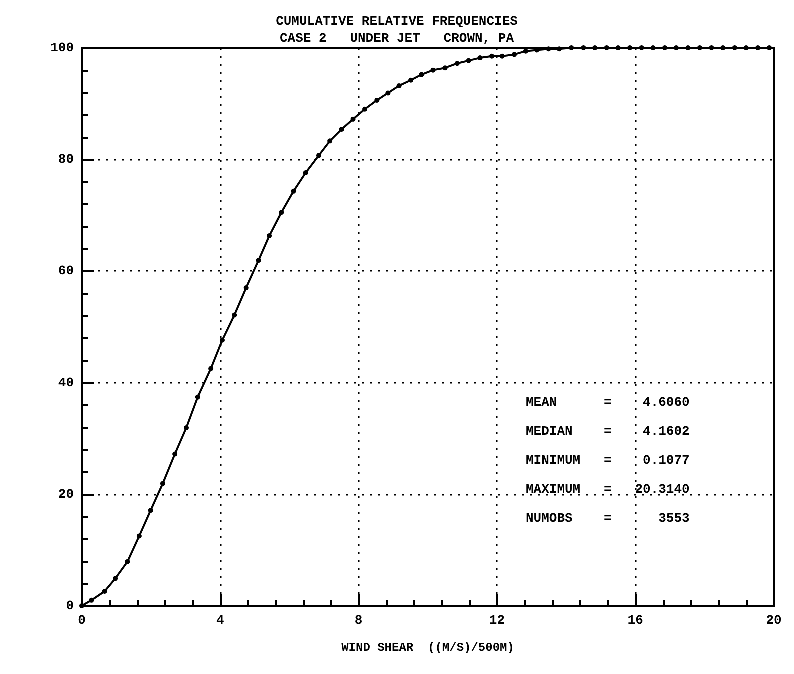  Describe the element at coordinates (608, 460) in the screenshot. I see `annotation: MINIMUM = 0.1077` at that location.